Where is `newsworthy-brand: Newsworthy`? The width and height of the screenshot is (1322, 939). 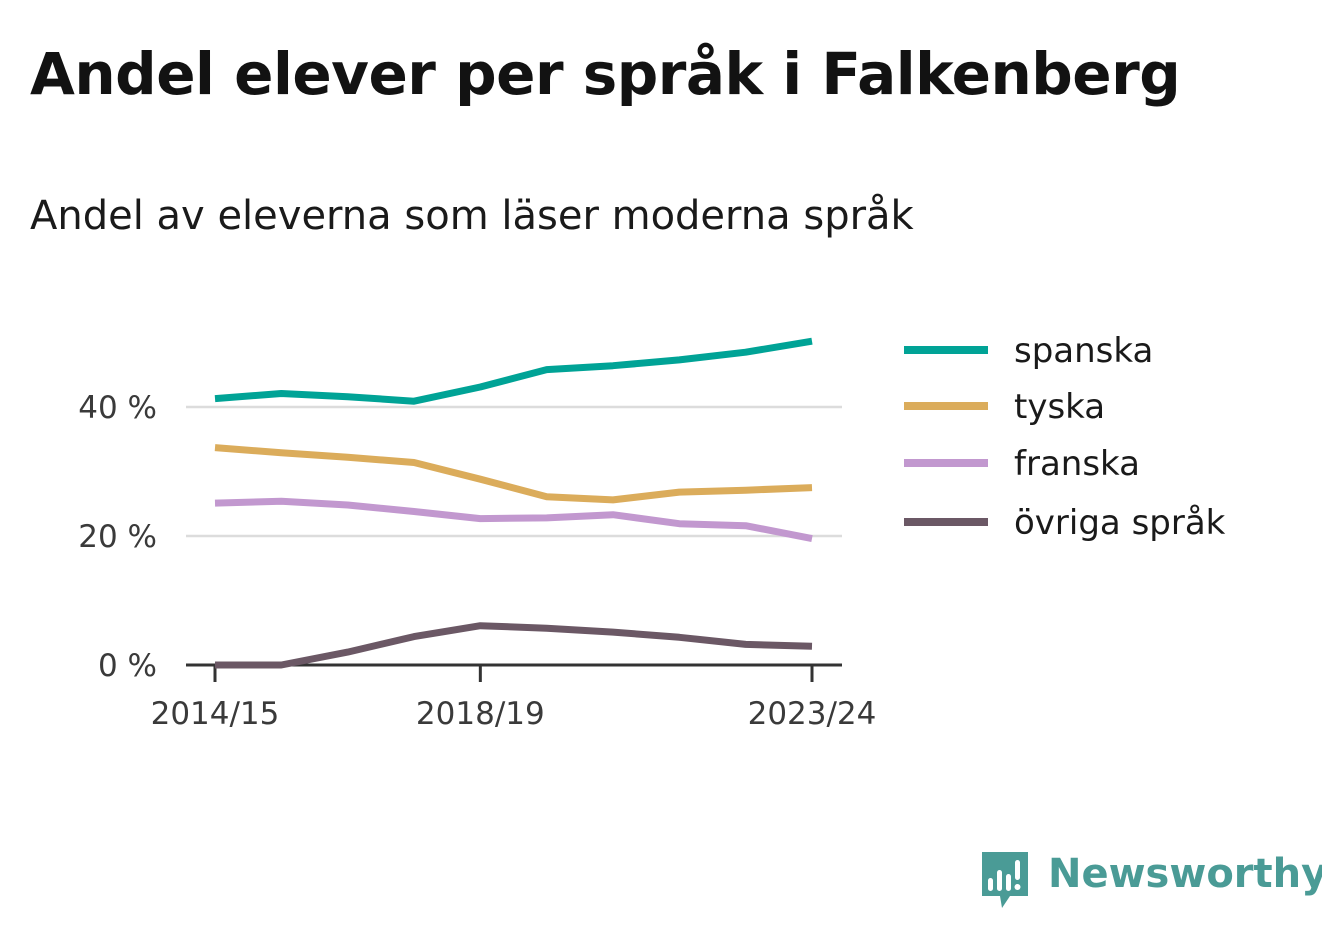
newsworthy-brand: Newsworthy is located at coordinates (1151, 880).